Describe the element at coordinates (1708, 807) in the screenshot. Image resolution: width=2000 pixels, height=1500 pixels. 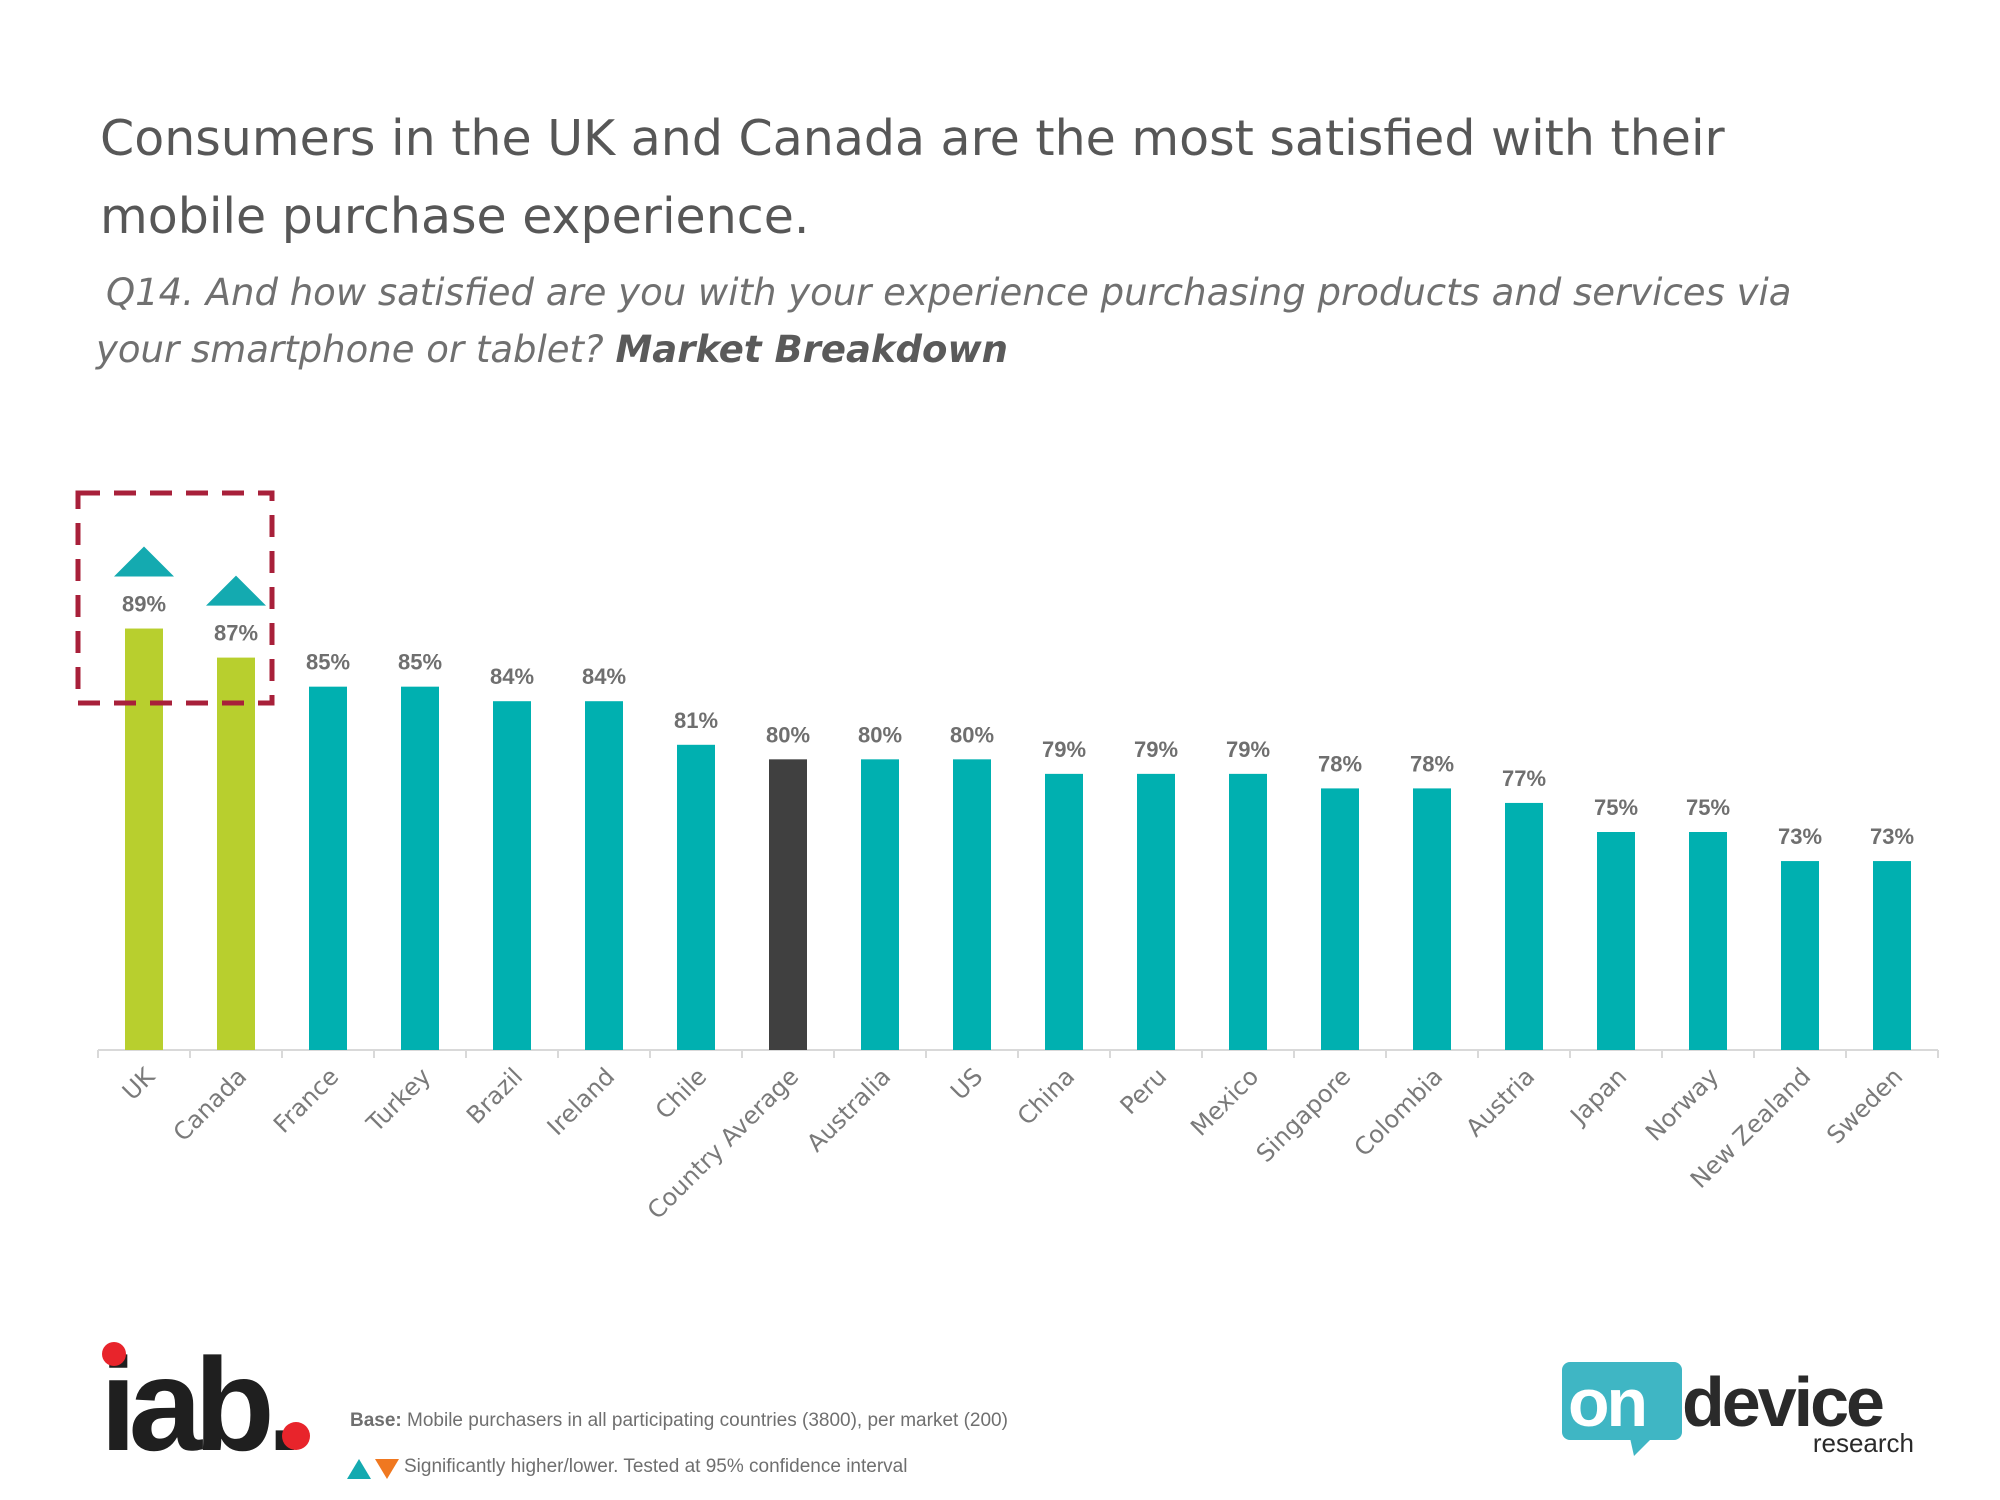
I see `data-label-norway: 75%` at that location.